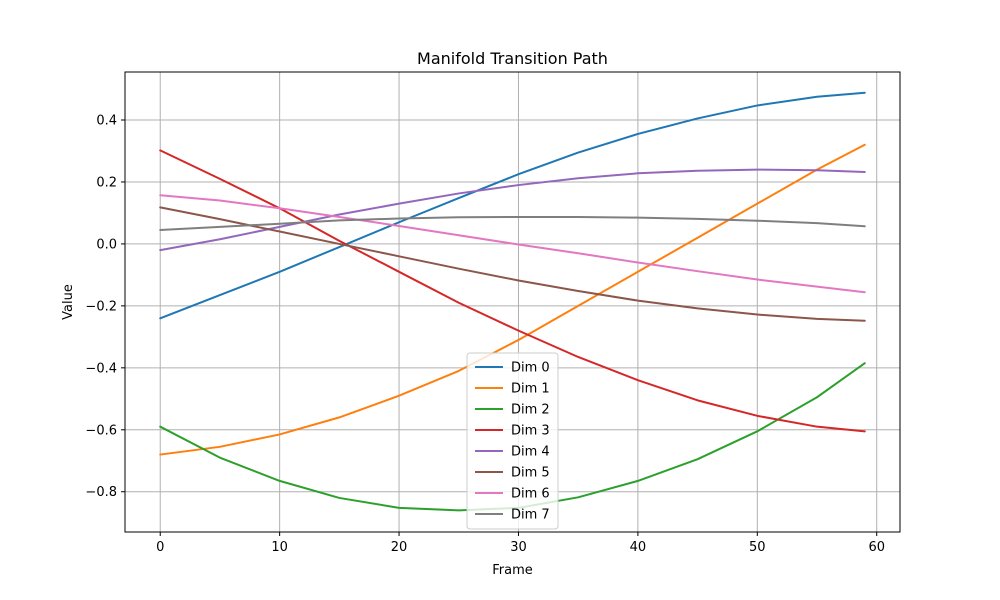 The height and width of the screenshot is (600, 1000). What do you see at coordinates (530, 494) in the screenshot?
I see `legend-label: Dim 6` at bounding box center [530, 494].